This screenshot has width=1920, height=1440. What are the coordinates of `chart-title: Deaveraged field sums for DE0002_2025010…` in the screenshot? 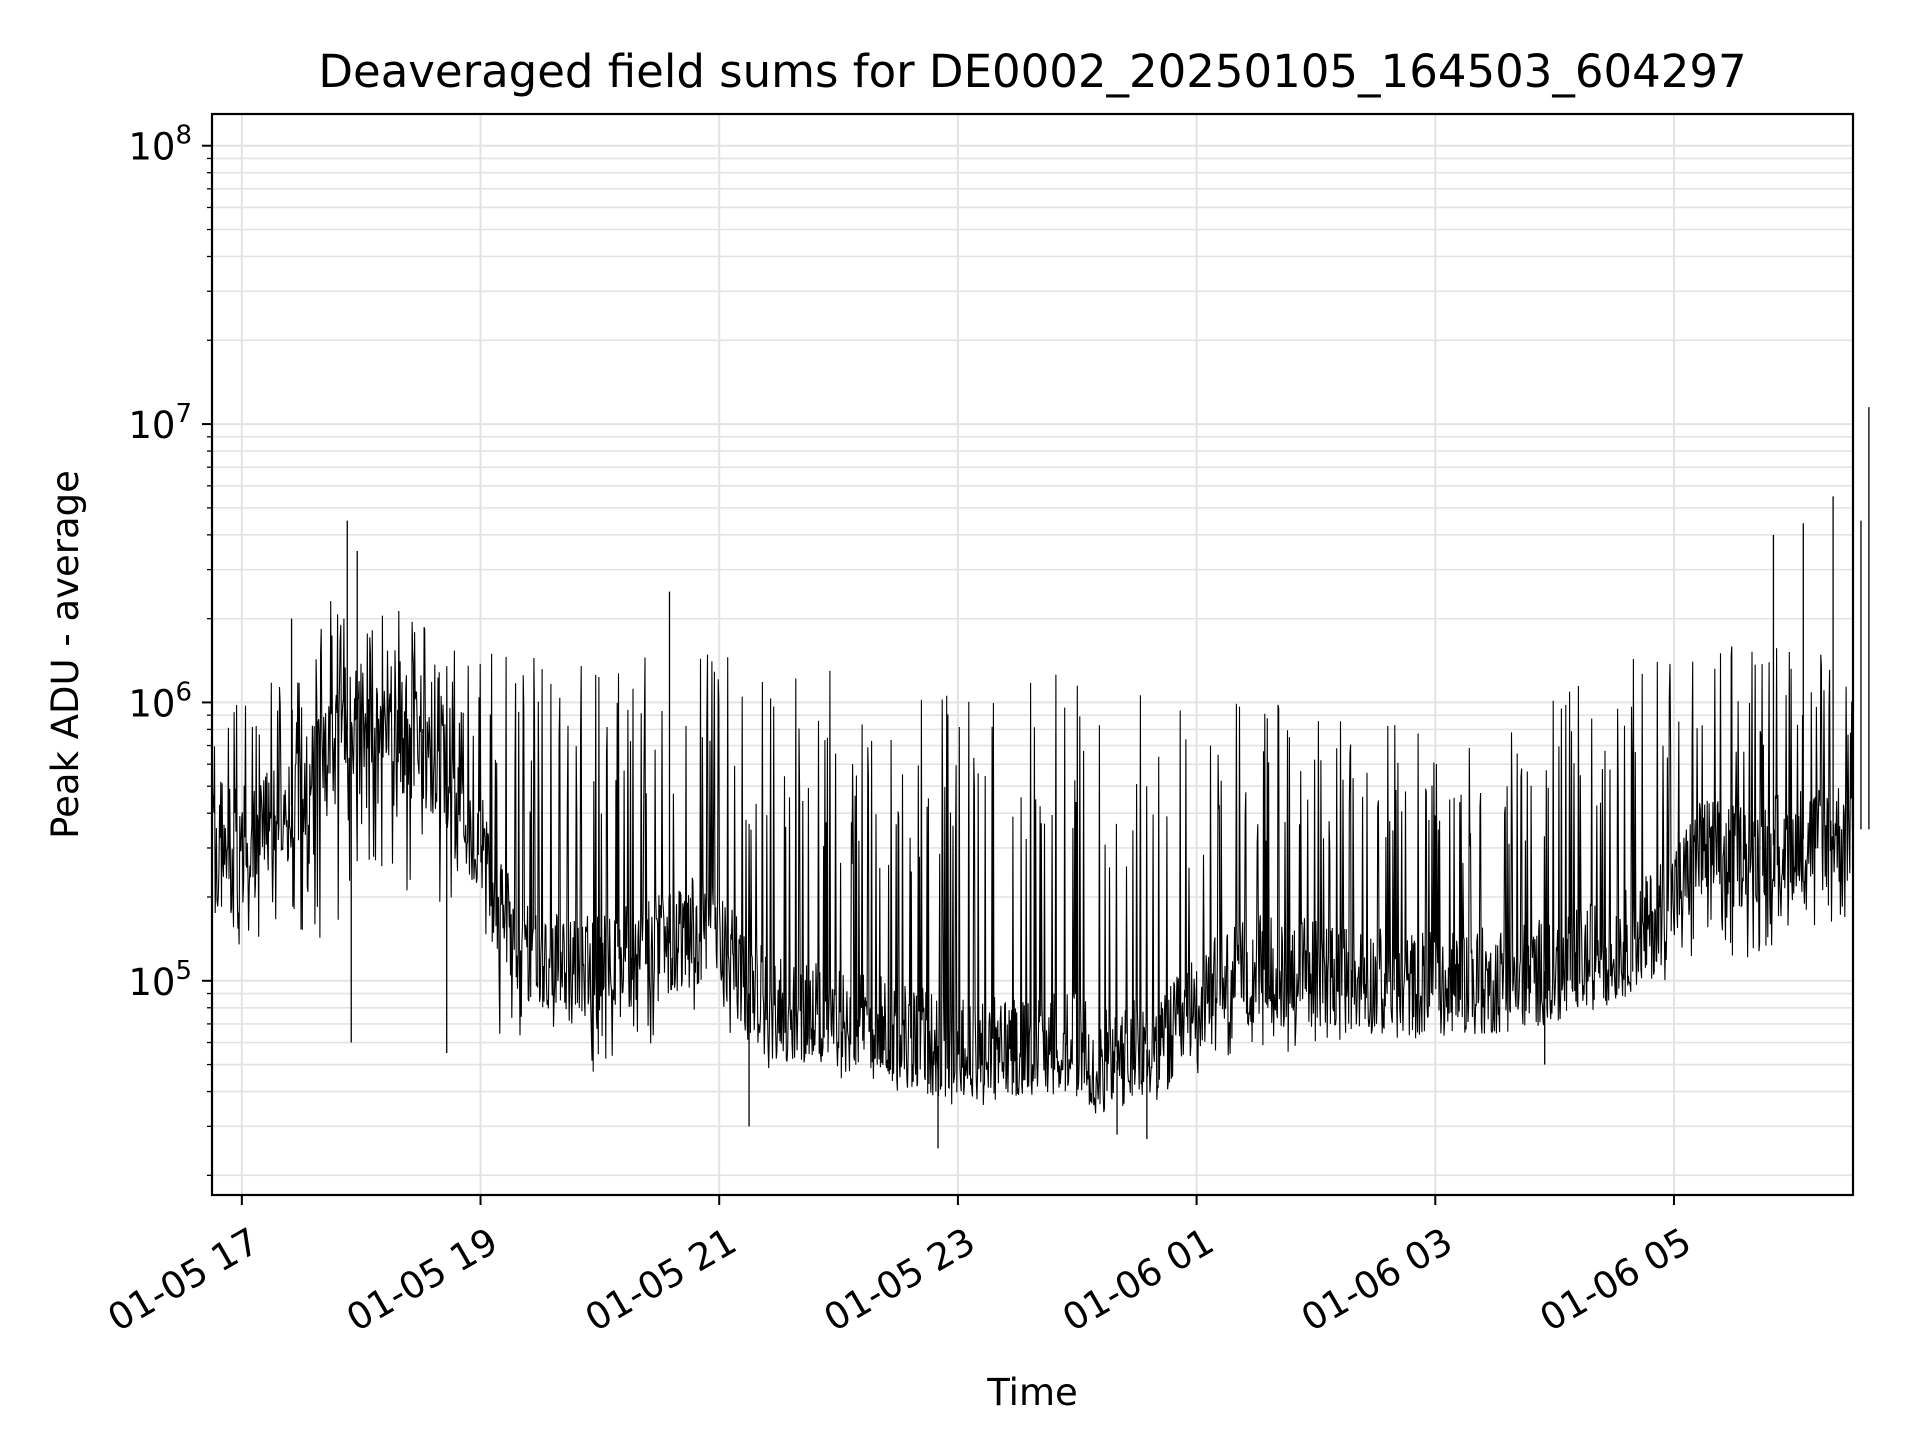 It's located at (1032, 71).